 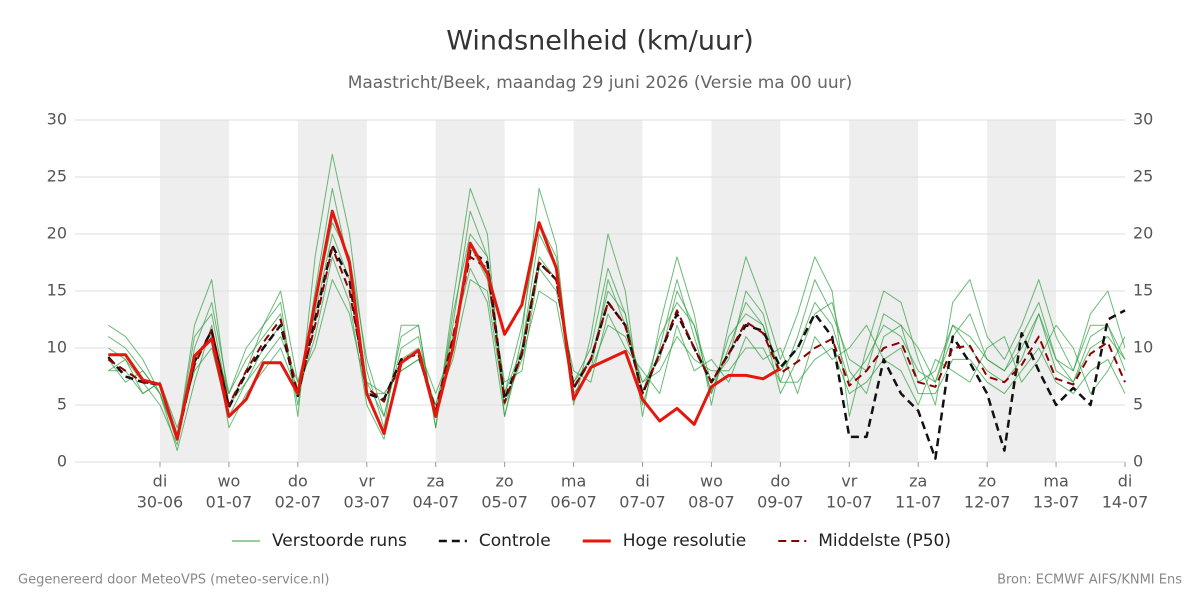 What do you see at coordinates (1138, 461) in the screenshot?
I see `y2-tick-label: 0` at bounding box center [1138, 461].